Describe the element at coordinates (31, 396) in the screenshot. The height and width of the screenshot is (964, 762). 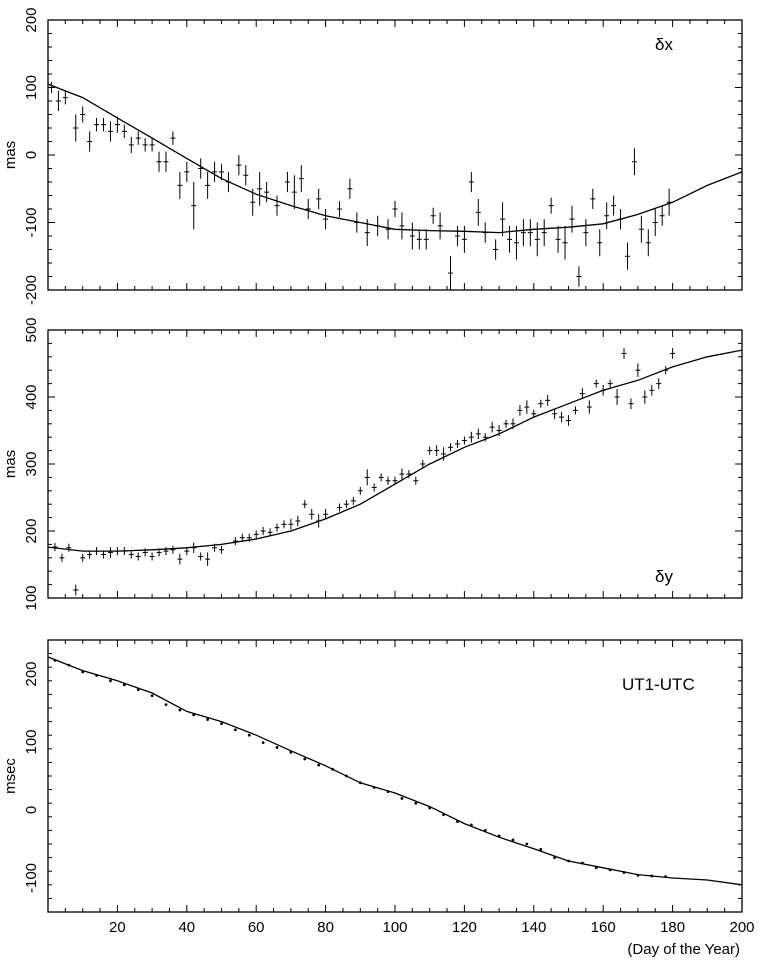
I see `y-tick-label: 400` at that location.